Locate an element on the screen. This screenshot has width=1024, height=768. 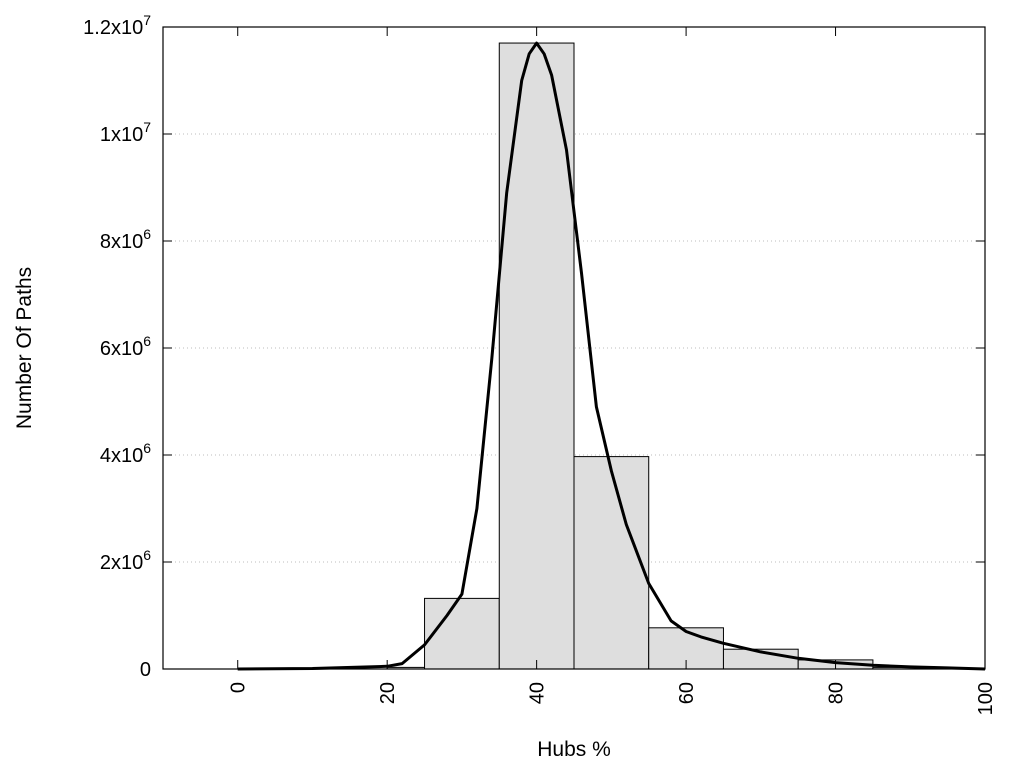
x-axis-label: Hubs % is located at coordinates (574, 749).